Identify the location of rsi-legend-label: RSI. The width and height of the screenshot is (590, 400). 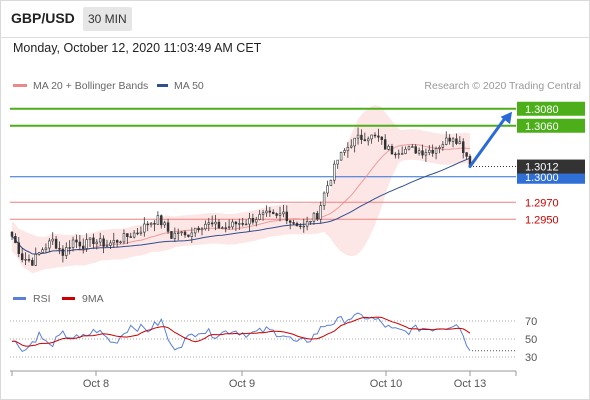
(42, 299).